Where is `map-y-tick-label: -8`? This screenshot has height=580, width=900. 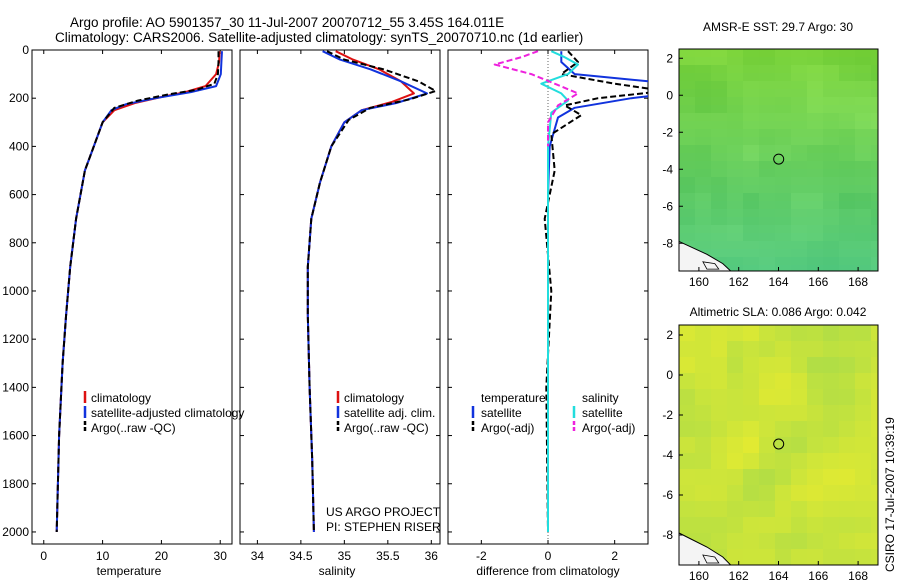 map-y-tick-label: -8 is located at coordinates (667, 243).